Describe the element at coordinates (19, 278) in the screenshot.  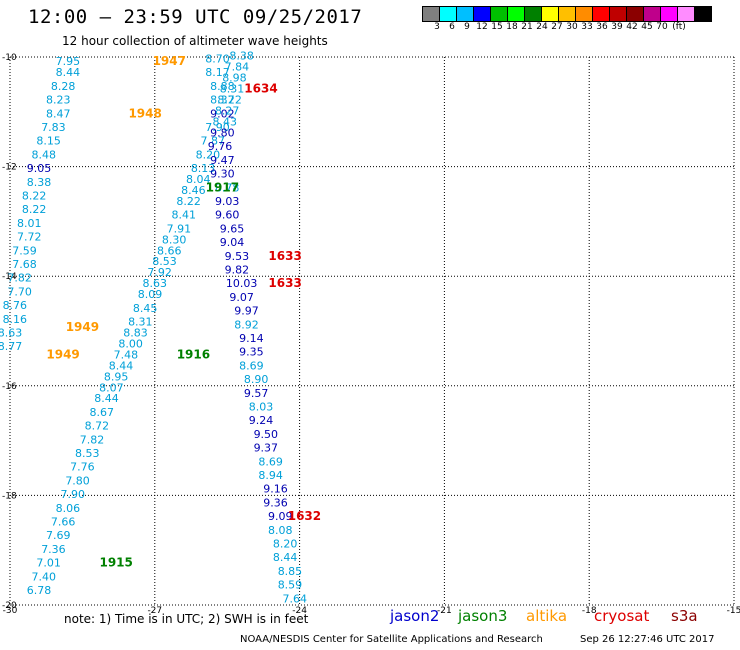
I see `swh-value: 7.82` at that location.